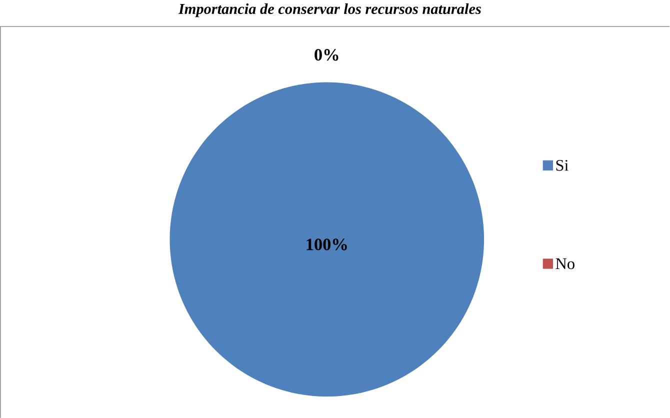 Image resolution: width=670 pixels, height=418 pixels. Describe the element at coordinates (326, 54) in the screenshot. I see `text: 0%` at that location.